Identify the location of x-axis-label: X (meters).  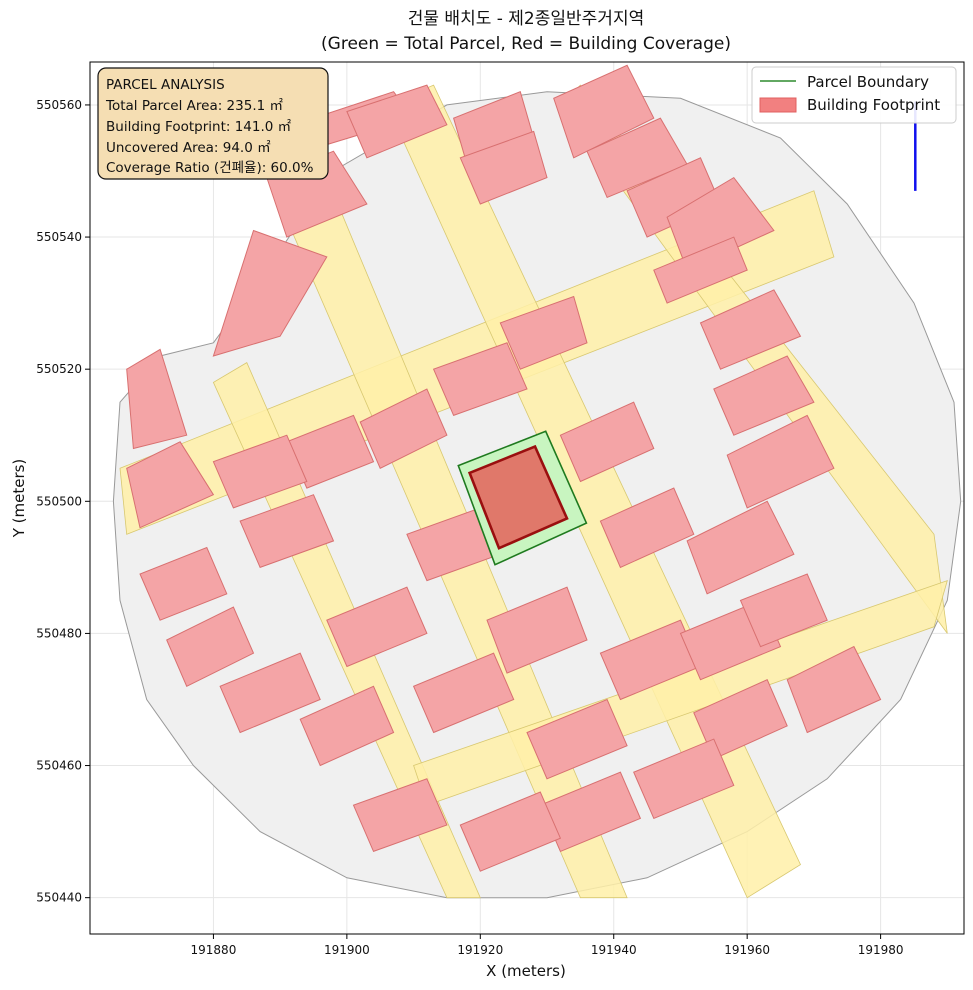
(526, 971).